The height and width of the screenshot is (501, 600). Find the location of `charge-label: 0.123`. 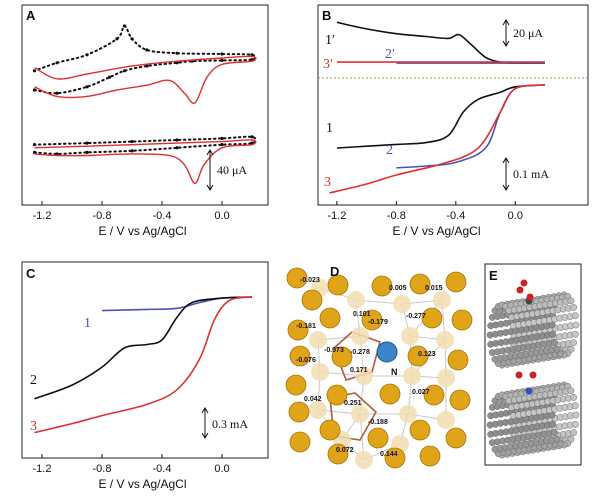

charge-label: 0.123 is located at coordinates (427, 354).